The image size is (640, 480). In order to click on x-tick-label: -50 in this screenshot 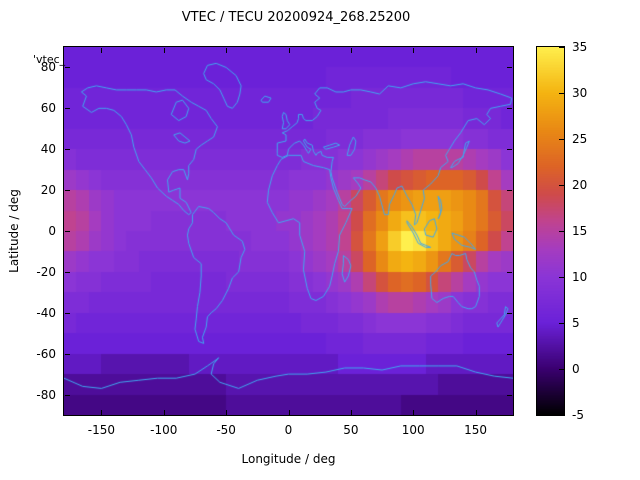, I will do `click(226, 430)`.